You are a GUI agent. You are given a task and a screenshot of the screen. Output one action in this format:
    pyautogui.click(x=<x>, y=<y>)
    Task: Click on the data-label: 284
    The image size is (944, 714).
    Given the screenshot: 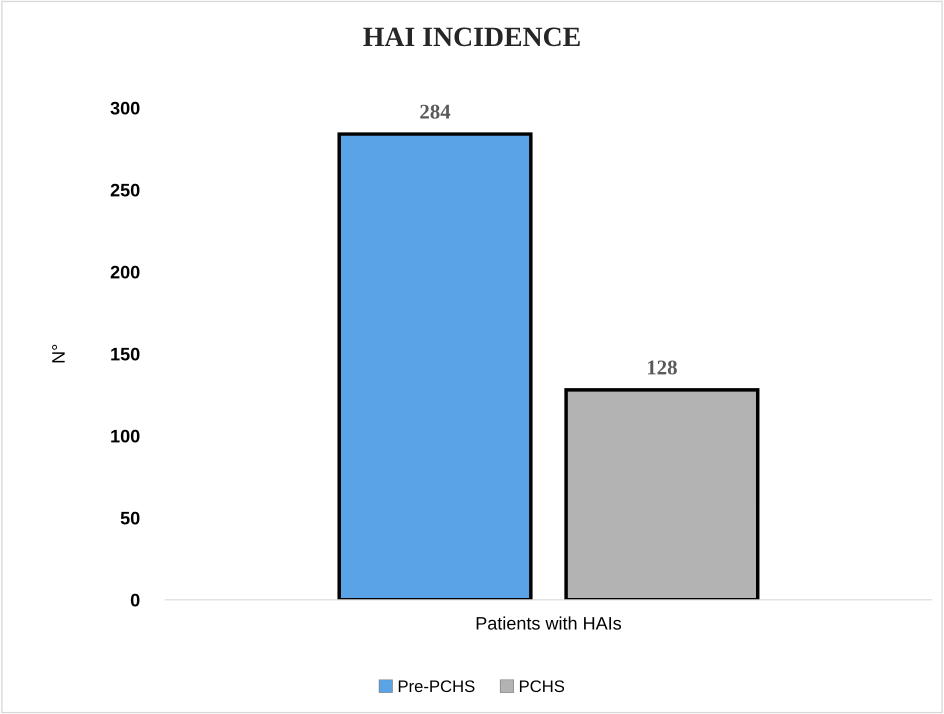 What is the action you would take?
    pyautogui.click(x=435, y=111)
    